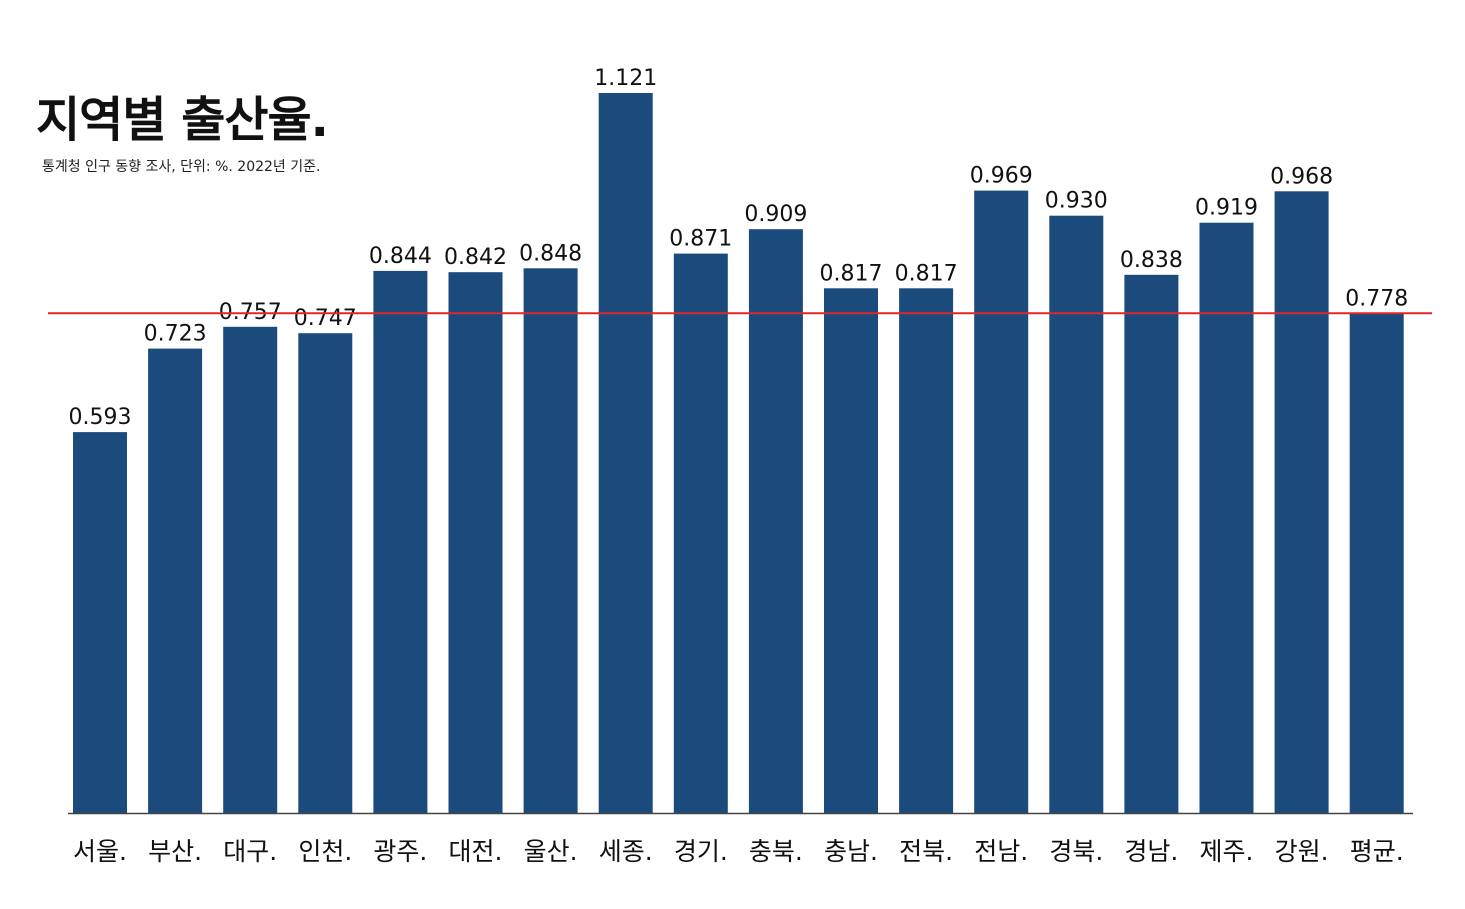  I want to click on x-tick-label: 서울., so click(100, 851).